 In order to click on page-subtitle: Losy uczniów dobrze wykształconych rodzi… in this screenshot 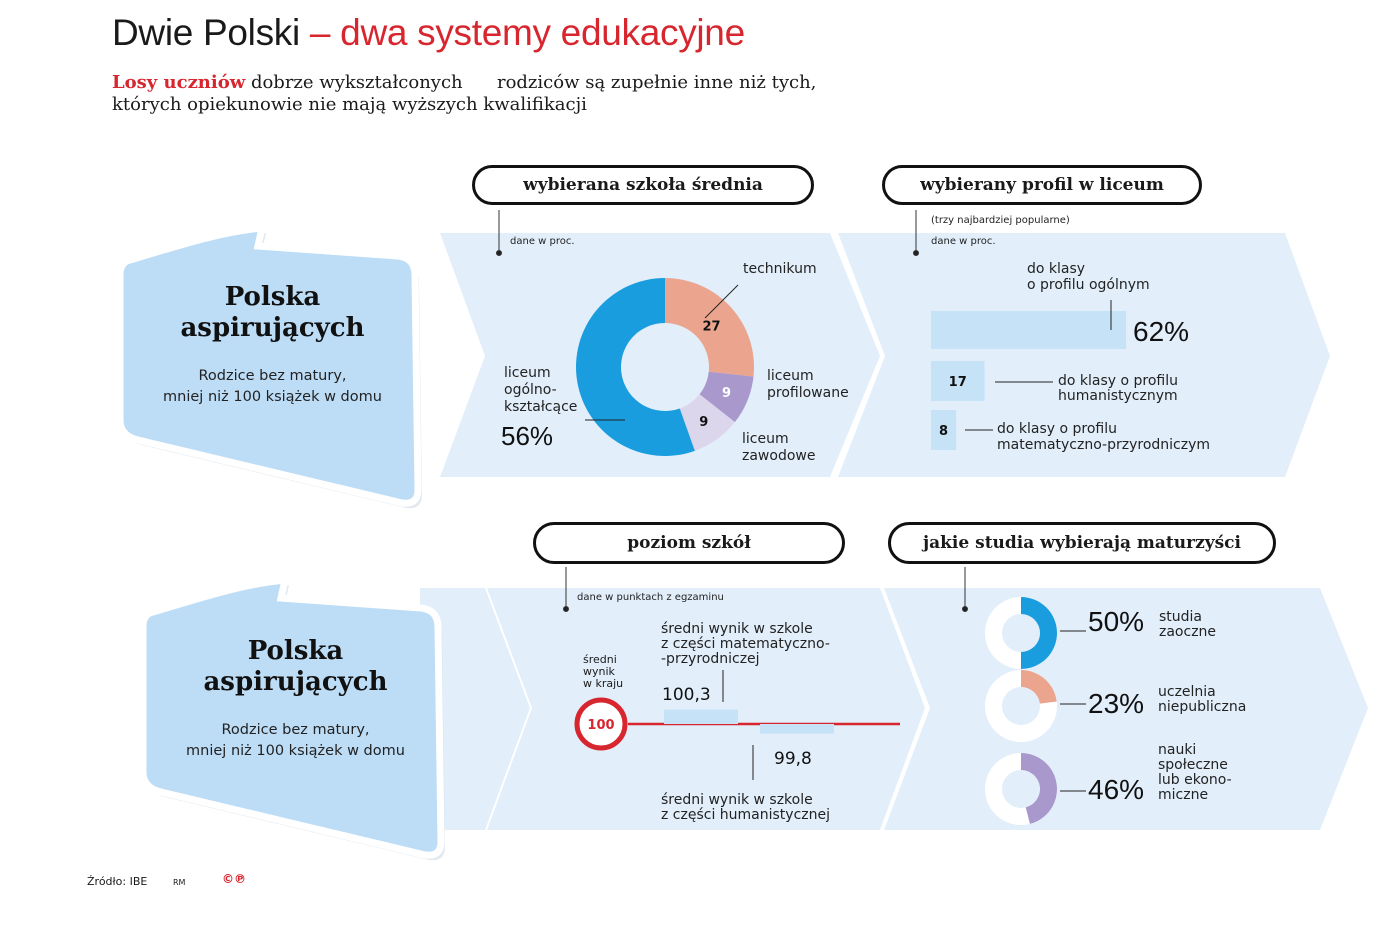, I will do `click(464, 94)`.